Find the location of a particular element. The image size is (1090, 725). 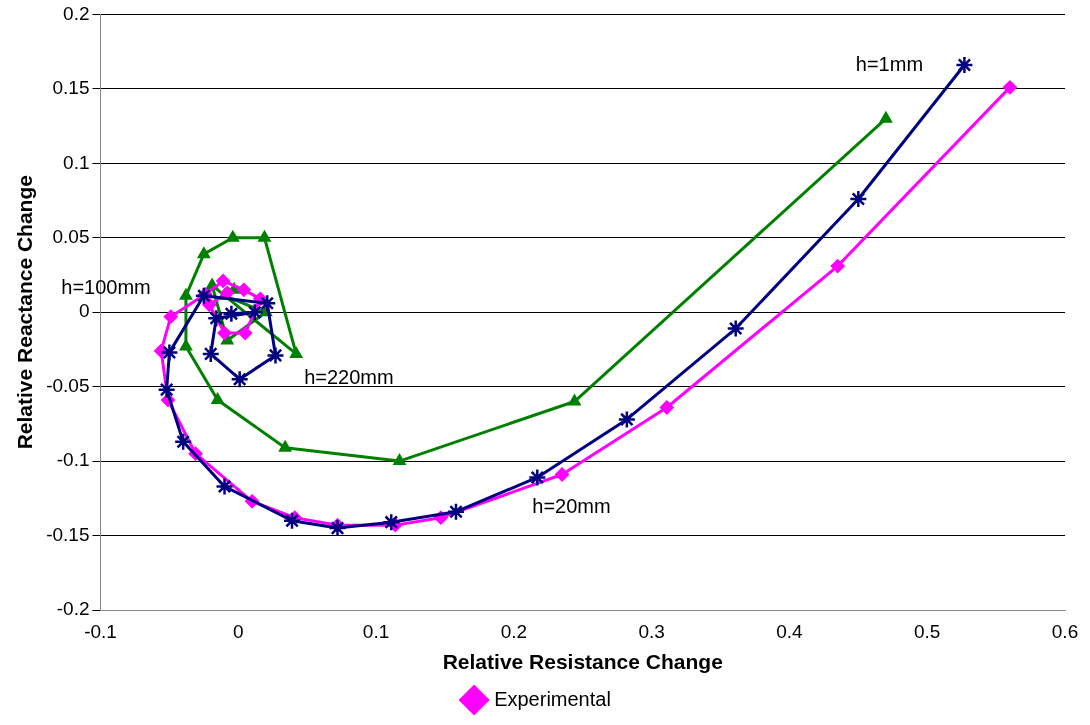

y-tick-label: -0.05 is located at coordinates (68, 385).